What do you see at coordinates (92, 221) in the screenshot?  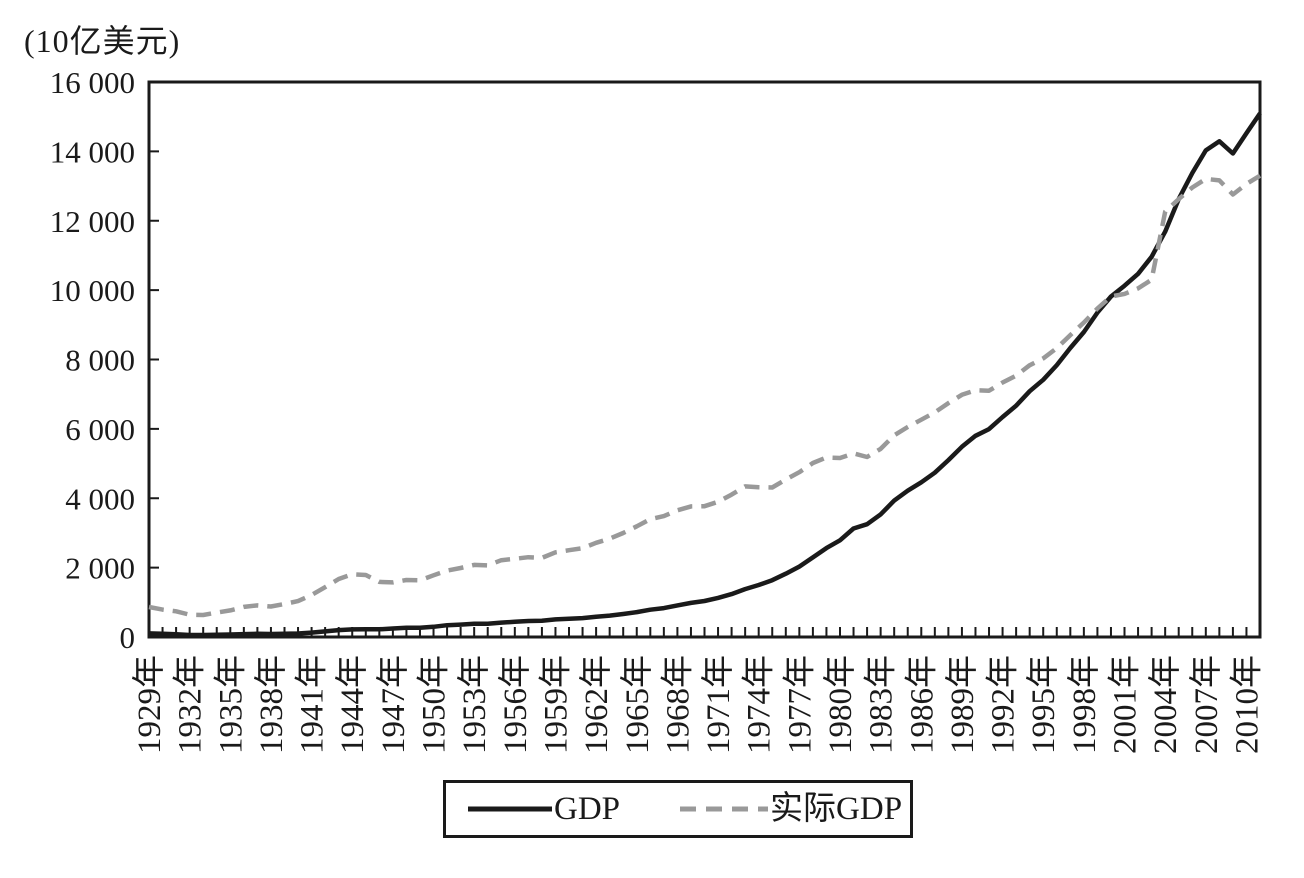 I see `y-tick-label: 12 000` at bounding box center [92, 221].